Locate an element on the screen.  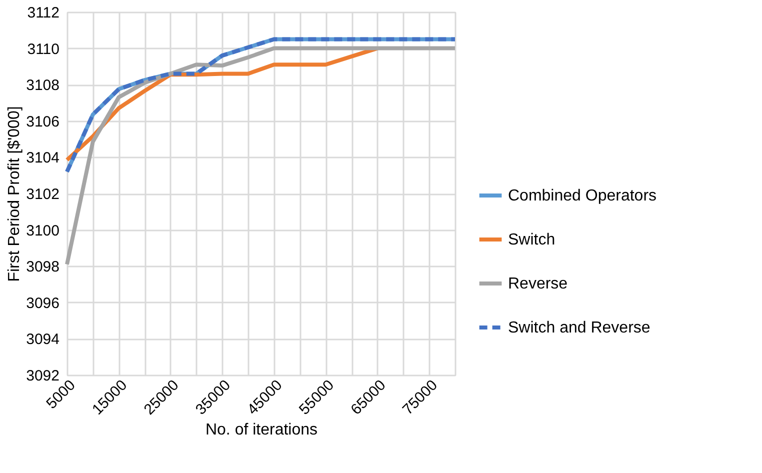
y-tick-label: 3102 is located at coordinates (43, 194).